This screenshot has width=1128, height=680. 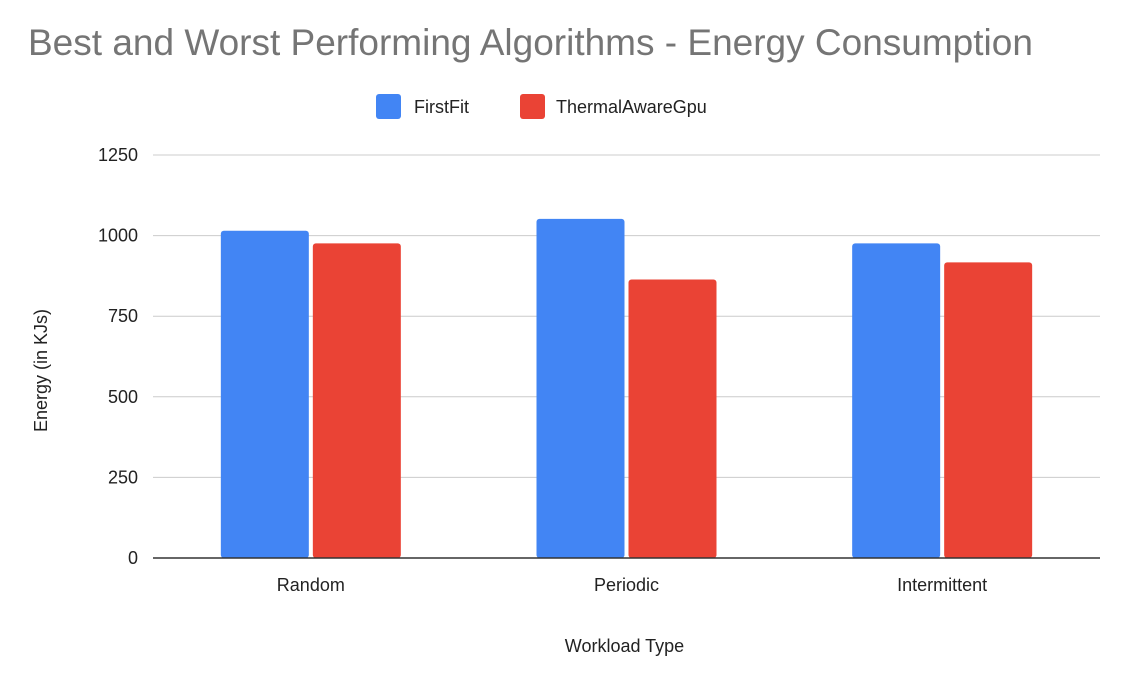 I want to click on bar-ThermalAwareGpu-Periodic, so click(x=672, y=418).